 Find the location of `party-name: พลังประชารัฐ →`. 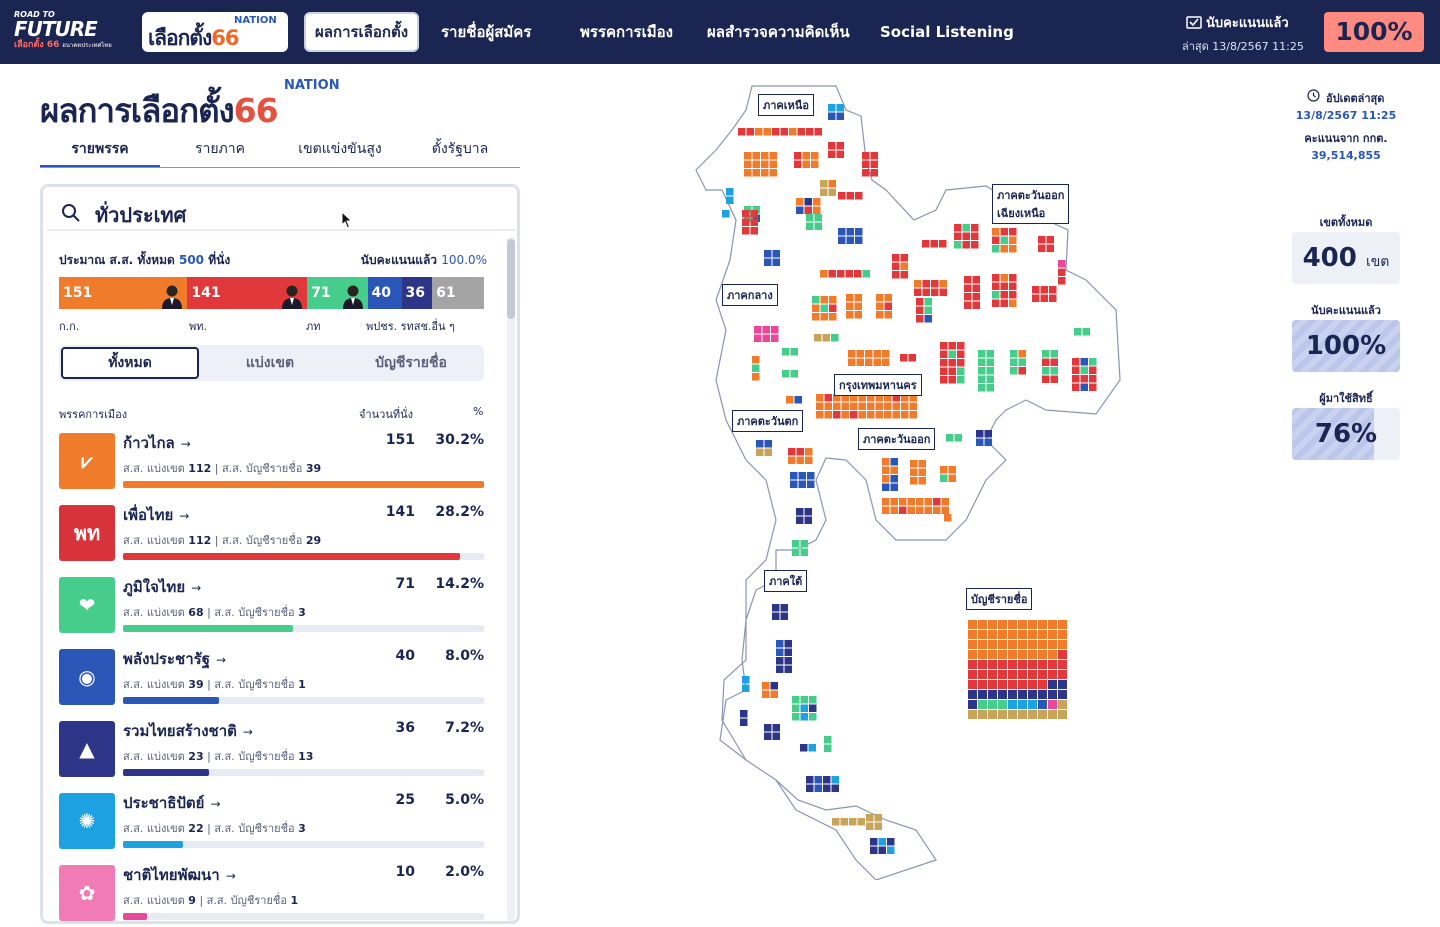

party-name: พลังประชารัฐ → is located at coordinates (174, 659).